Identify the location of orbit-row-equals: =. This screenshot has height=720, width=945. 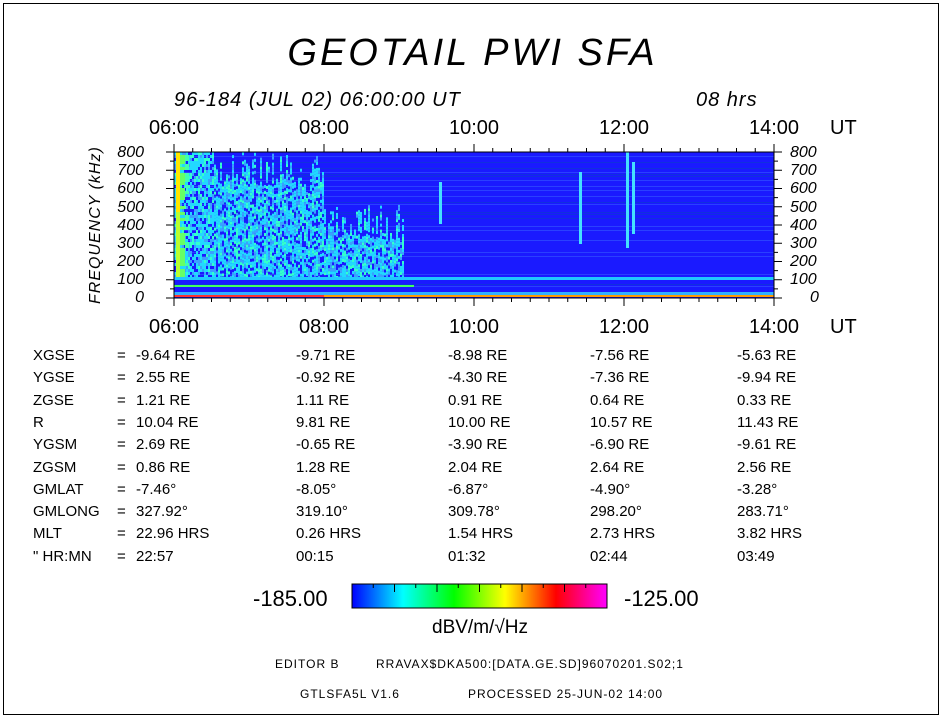
(121, 556).